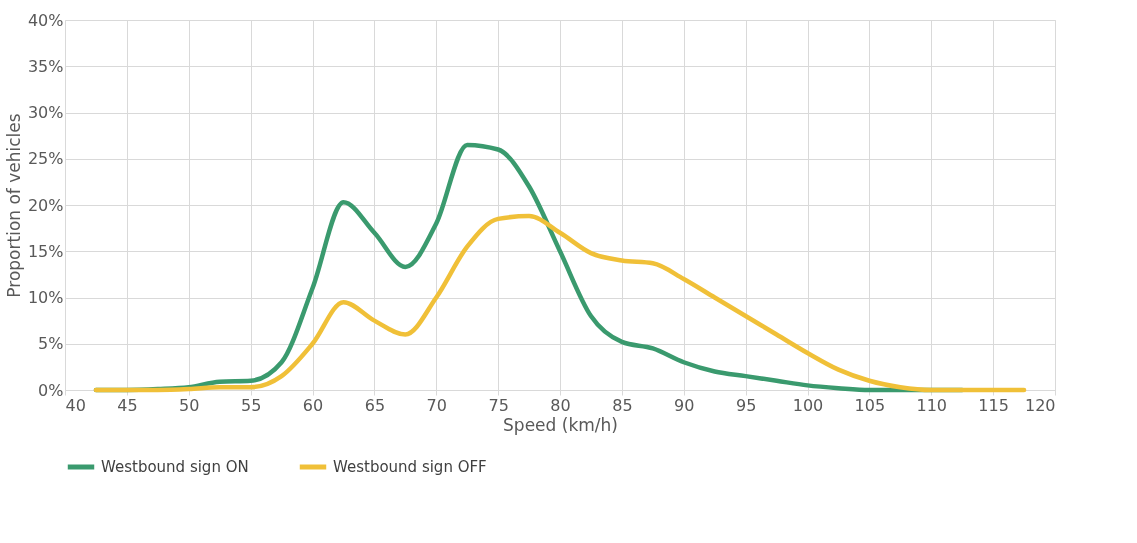  What do you see at coordinates (51, 344) in the screenshot?
I see `y-tick-label: 5%` at bounding box center [51, 344].